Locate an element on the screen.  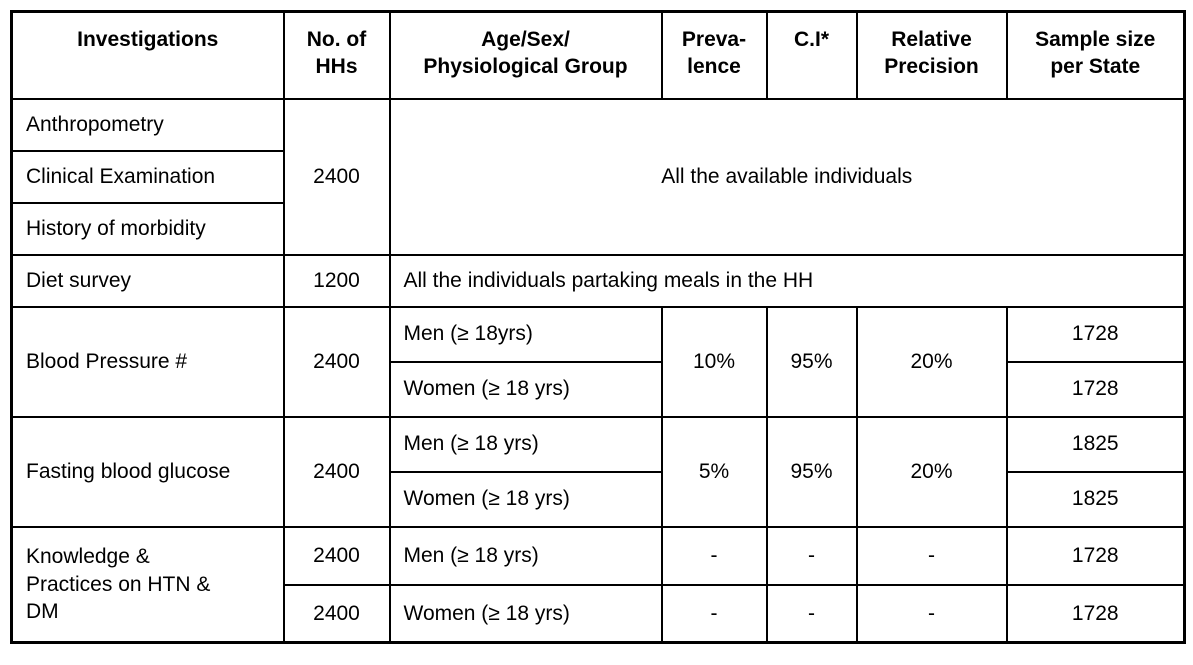
row-history-of-morbidity: History of morbidity is located at coordinates (597, 228).